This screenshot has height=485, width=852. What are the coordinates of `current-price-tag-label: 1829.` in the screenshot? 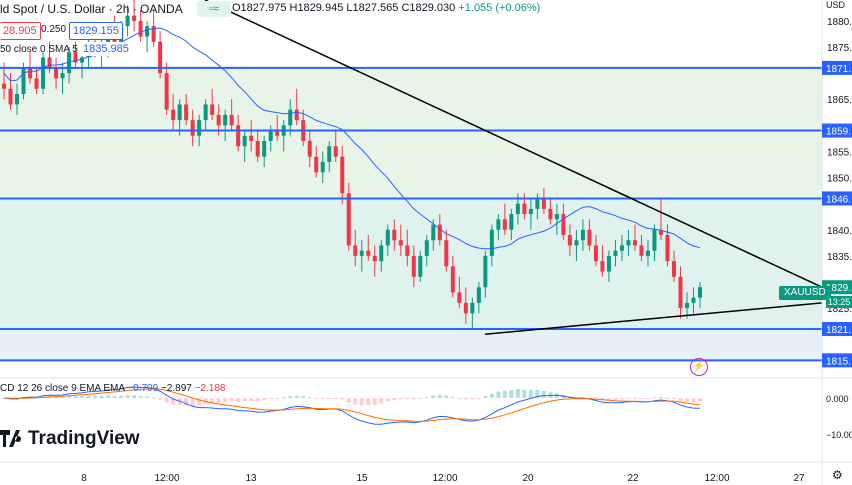 It's located at (838, 288).